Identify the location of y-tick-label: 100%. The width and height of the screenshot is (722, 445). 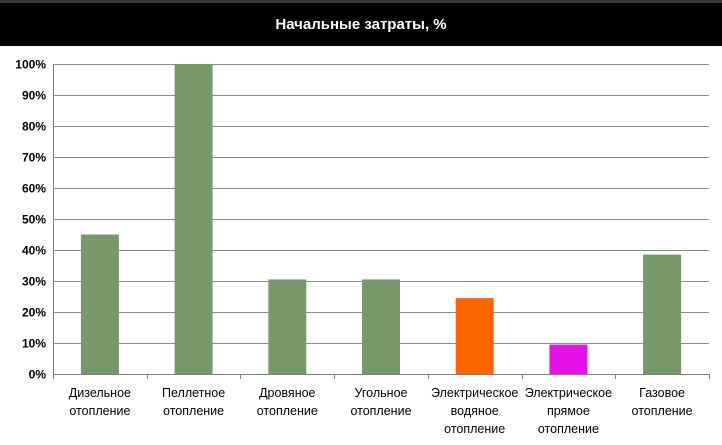
(30, 65).